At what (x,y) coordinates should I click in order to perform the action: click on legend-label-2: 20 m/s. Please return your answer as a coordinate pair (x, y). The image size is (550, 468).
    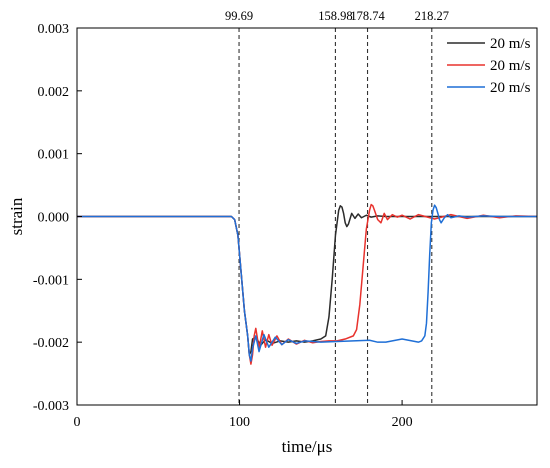
    Looking at the image, I should click on (510, 88).